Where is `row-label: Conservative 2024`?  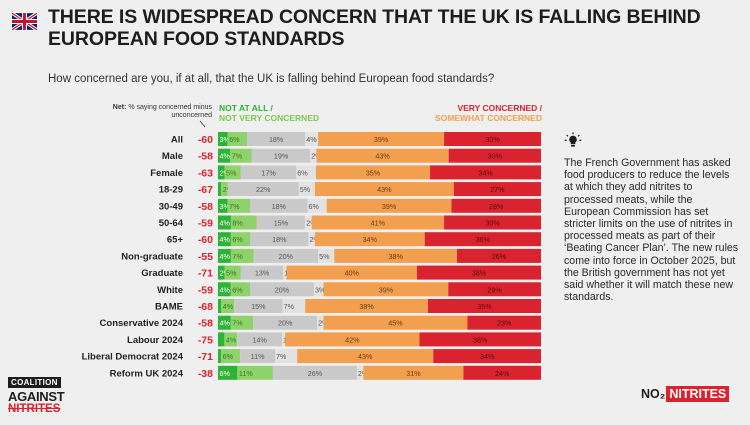
row-label: Conservative 2024 is located at coordinates (142, 323).